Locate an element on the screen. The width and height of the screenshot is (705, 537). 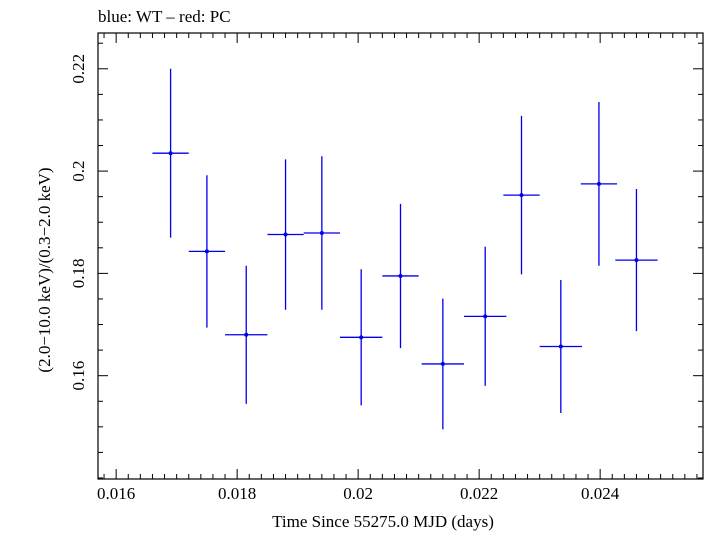
chart-title: blue: WT – red: PC is located at coordinates (164, 16).